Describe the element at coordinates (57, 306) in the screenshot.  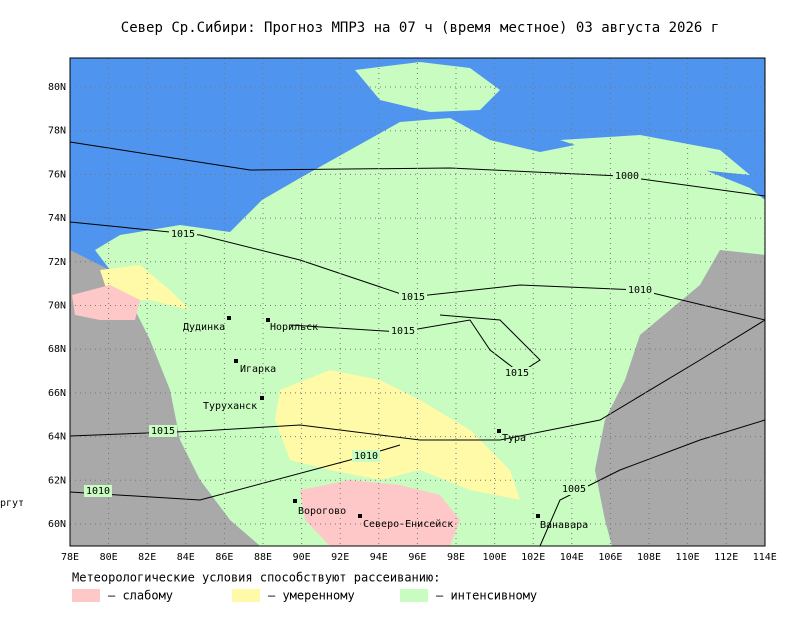
I see `lat-label: 70N` at that location.